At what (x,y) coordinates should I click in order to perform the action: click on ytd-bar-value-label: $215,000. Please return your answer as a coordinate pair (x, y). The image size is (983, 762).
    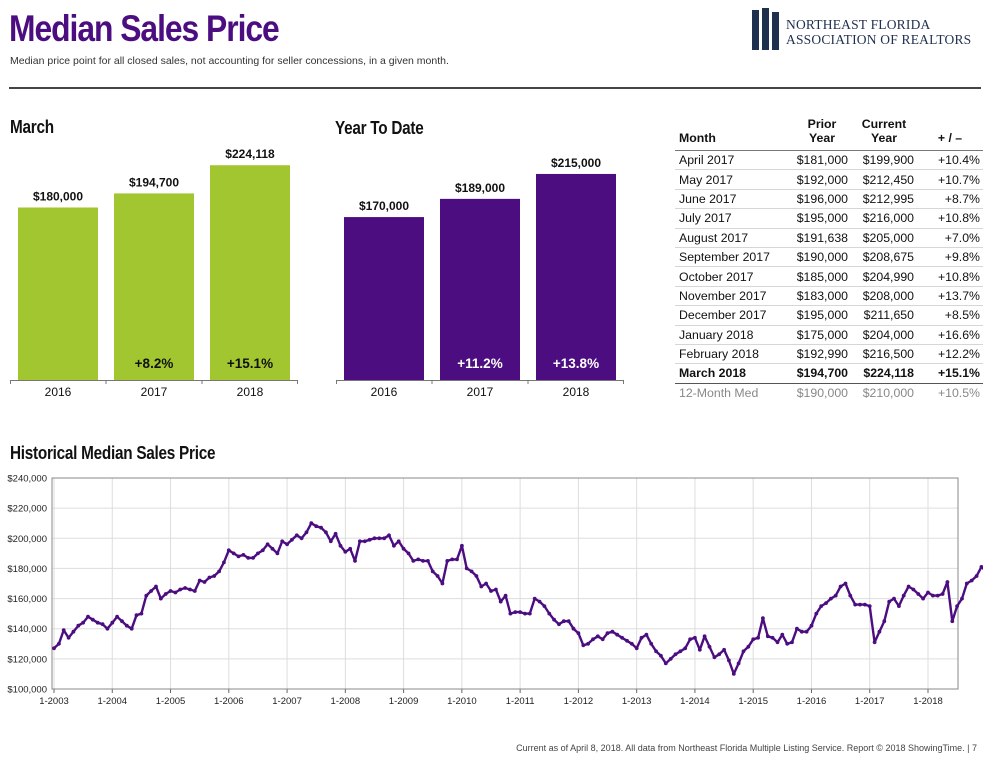
    Looking at the image, I should click on (576, 163).